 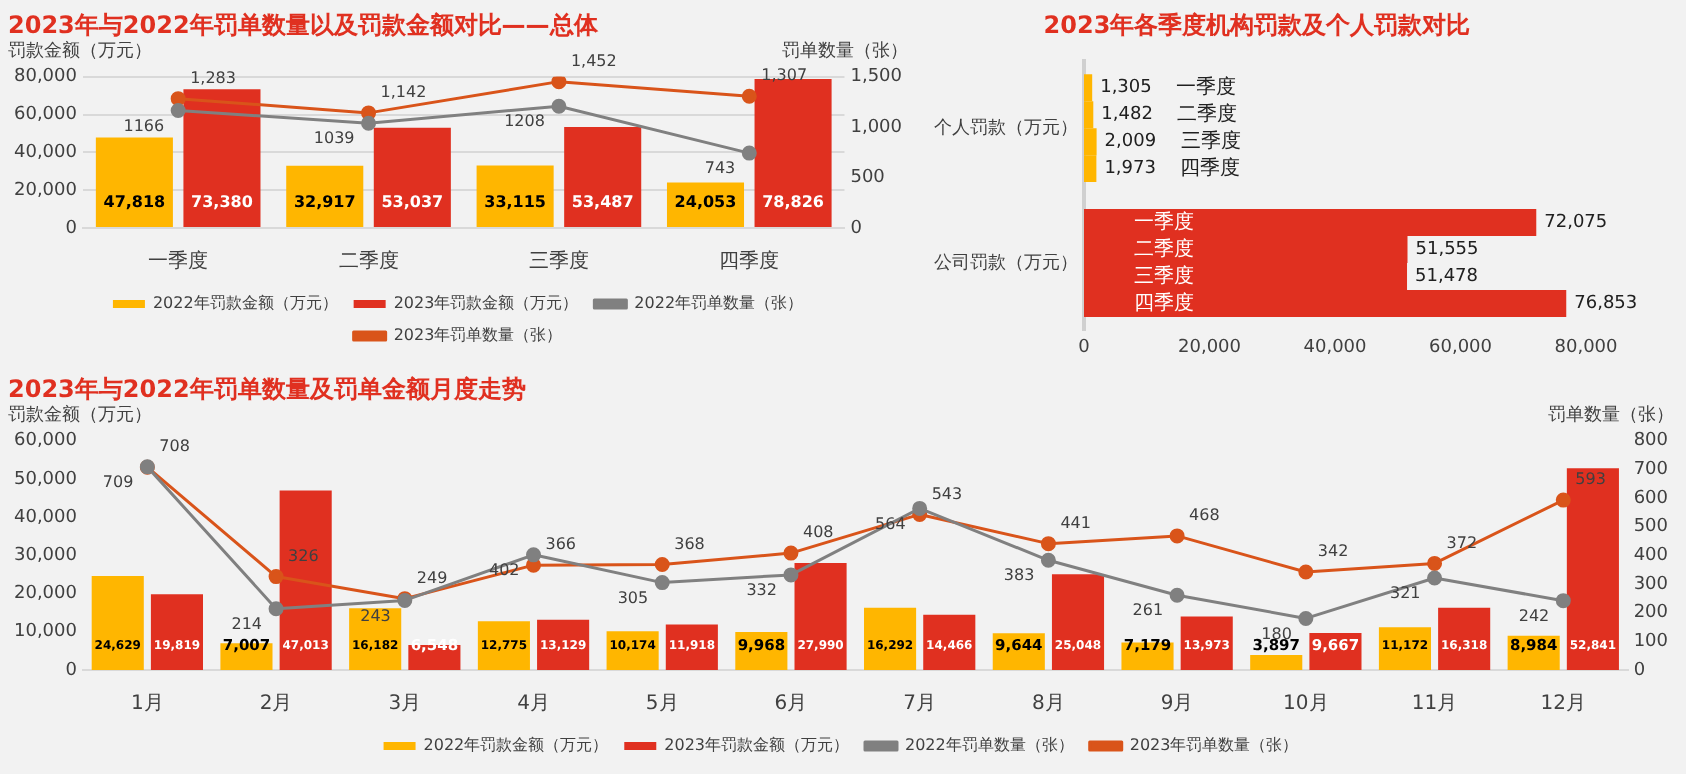 I want to click on text: 一季度, so click(x=1206, y=87).